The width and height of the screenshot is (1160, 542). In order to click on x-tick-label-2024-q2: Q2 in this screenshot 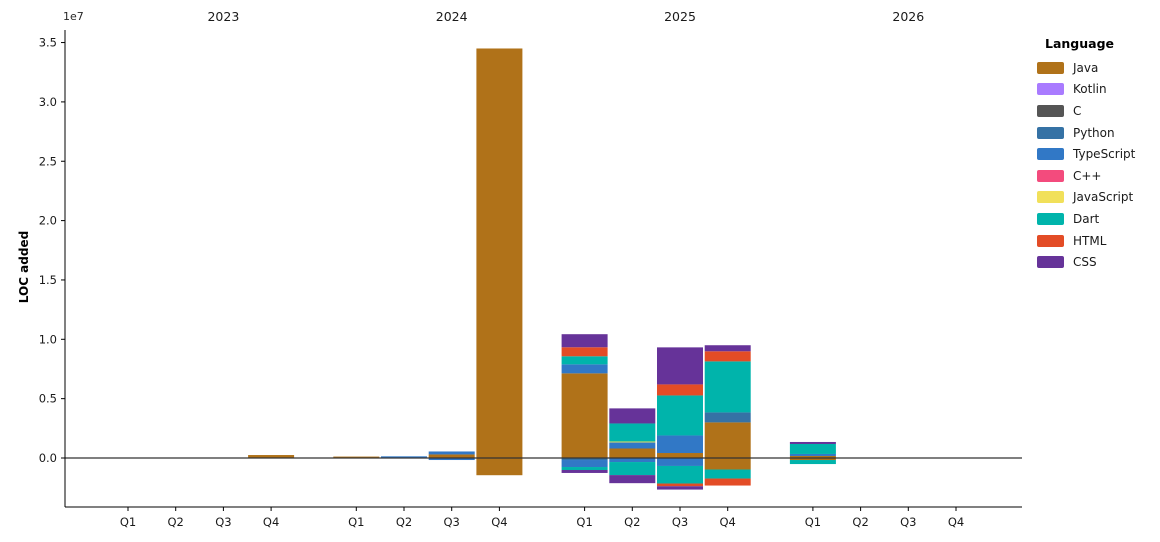, I will do `click(404, 522)`.